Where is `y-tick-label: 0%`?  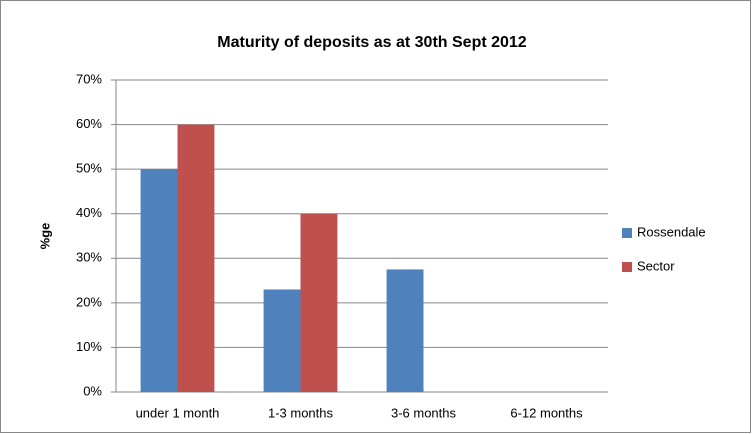
y-tick-label: 0% is located at coordinates (92, 390).